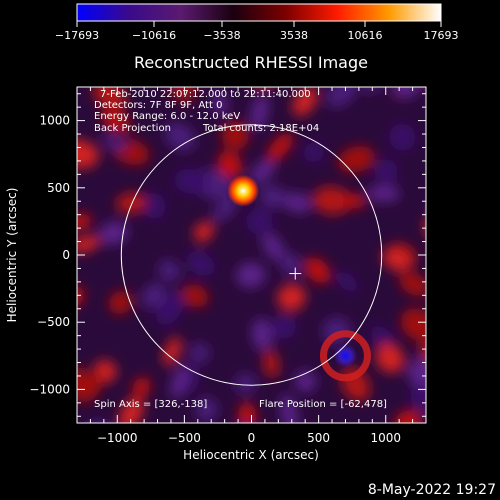 The image size is (500, 500). I want to click on y-tick-label: 500, so click(58, 188).